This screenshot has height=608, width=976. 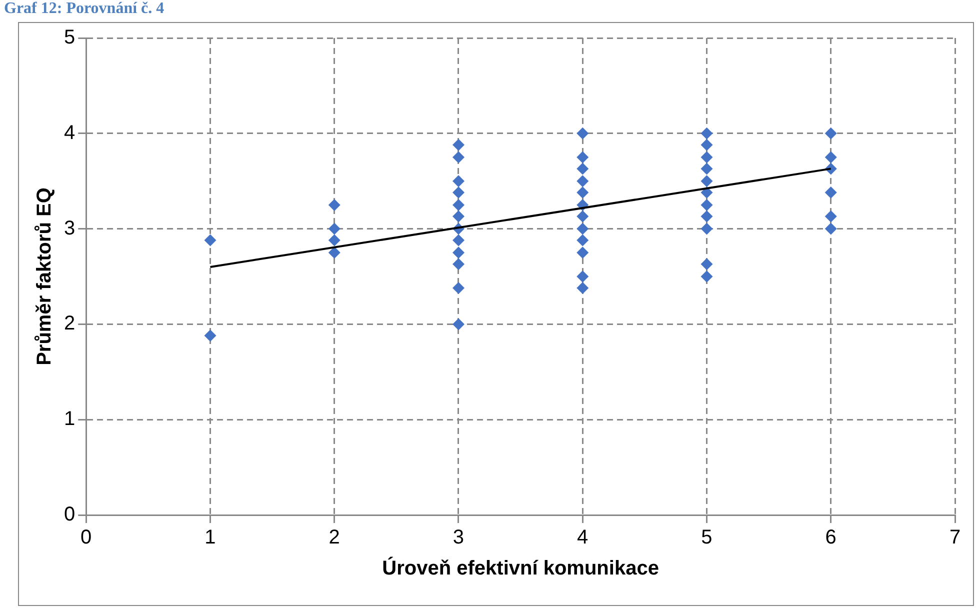 I want to click on x-tick-label: 2, so click(x=334, y=537).